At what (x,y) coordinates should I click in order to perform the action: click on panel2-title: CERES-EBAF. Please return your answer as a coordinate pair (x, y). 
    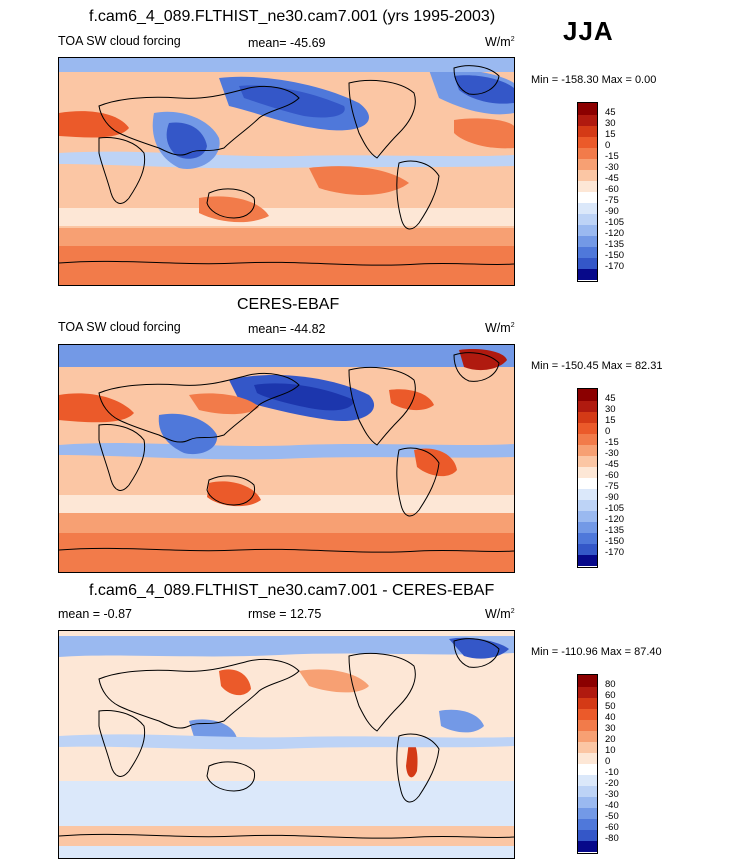
    Looking at the image, I should click on (288, 304).